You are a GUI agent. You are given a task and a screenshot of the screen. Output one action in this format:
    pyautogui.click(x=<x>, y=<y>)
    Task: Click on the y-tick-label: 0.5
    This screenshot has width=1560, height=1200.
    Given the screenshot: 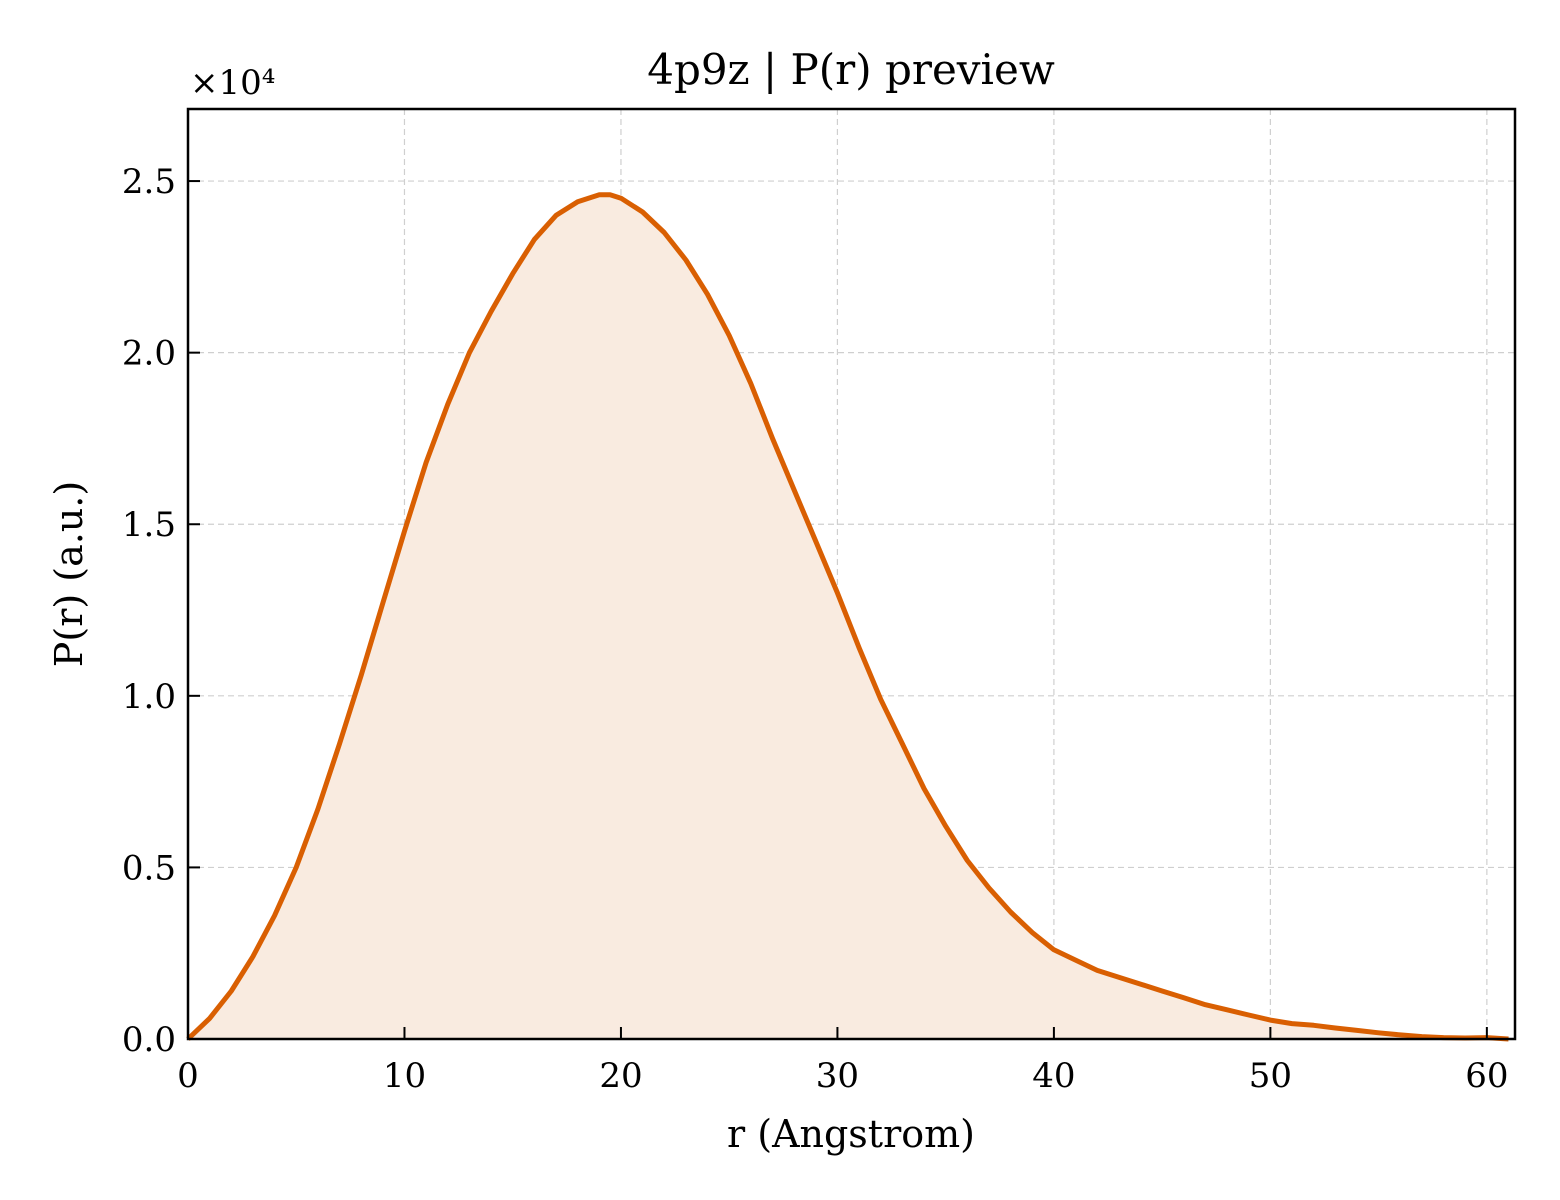 What is the action you would take?
    pyautogui.click(x=149, y=868)
    